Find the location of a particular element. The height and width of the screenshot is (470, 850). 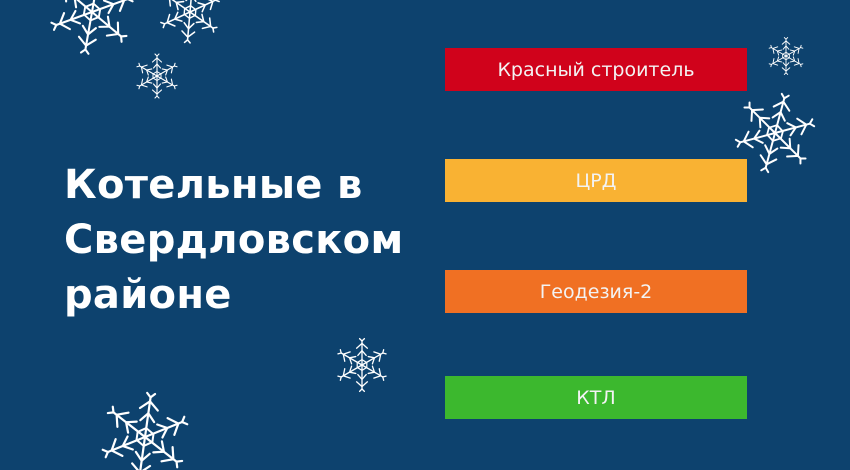

ktl-button: КТЛ is located at coordinates (596, 397).